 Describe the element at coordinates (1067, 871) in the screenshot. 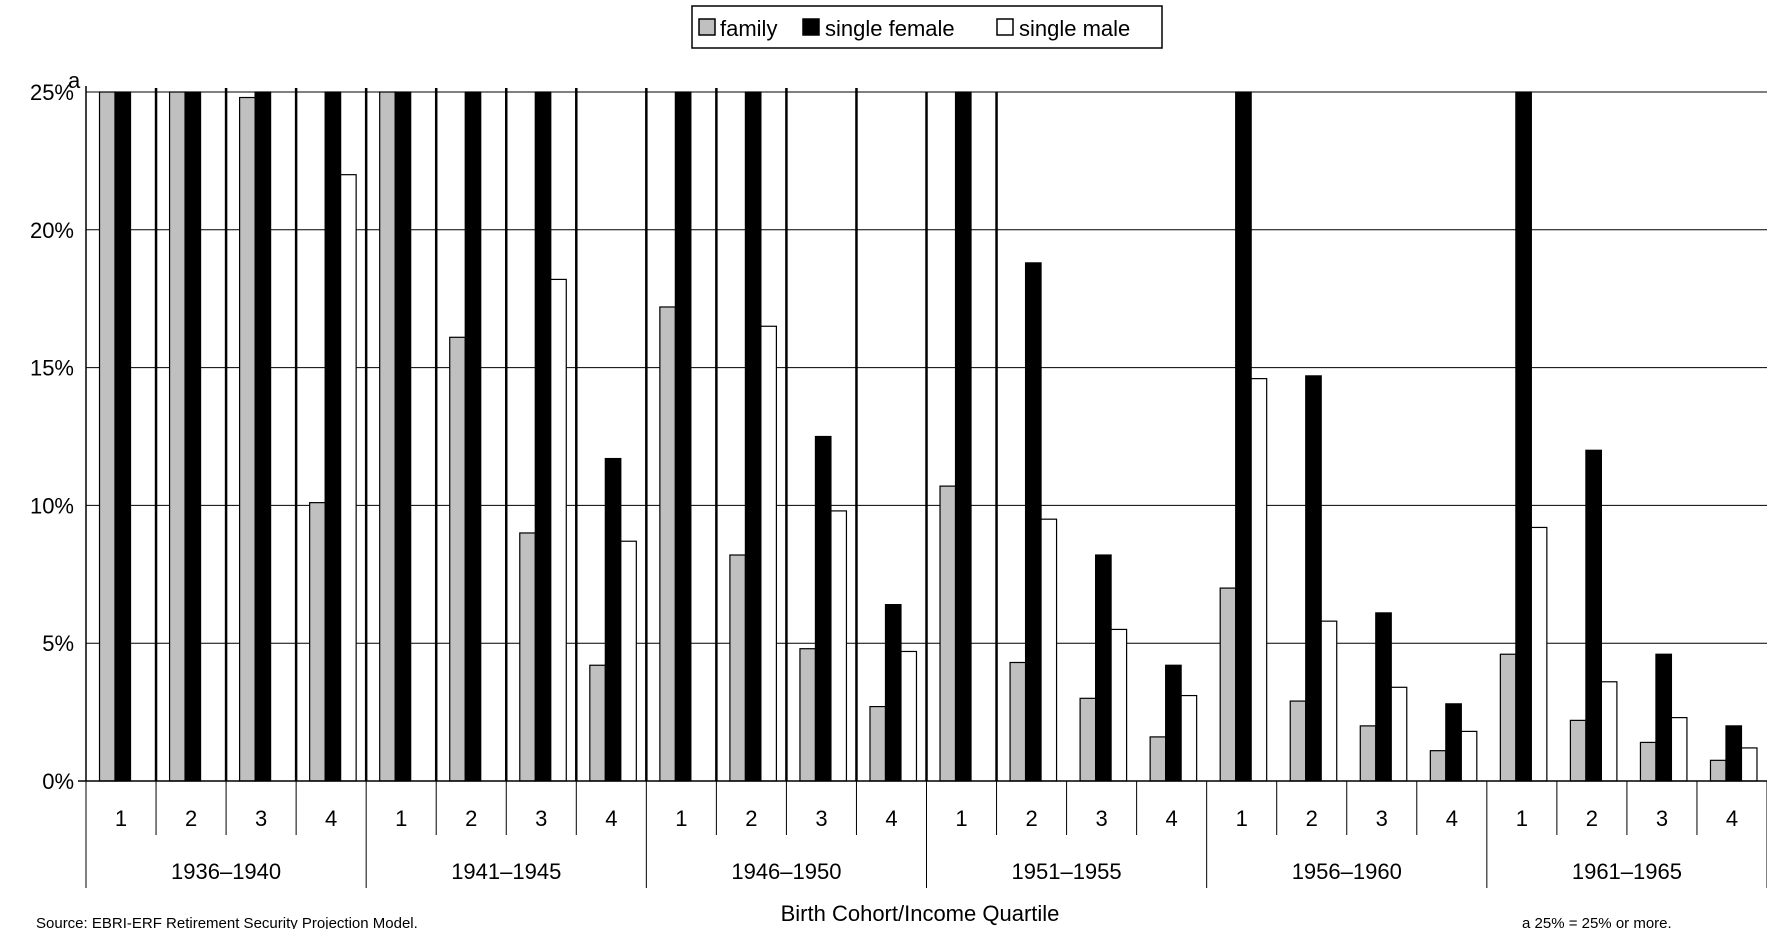

I see `cohort-label: 1951–1955` at that location.